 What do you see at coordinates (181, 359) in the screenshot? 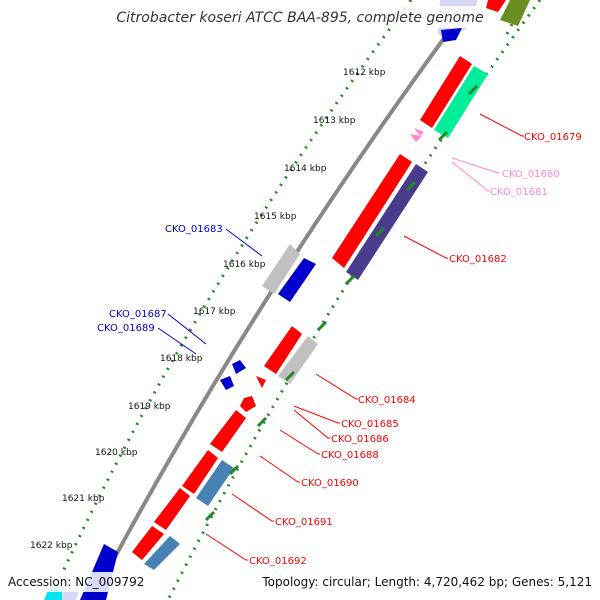
I see `tick-label: 1618 kbp` at bounding box center [181, 359].